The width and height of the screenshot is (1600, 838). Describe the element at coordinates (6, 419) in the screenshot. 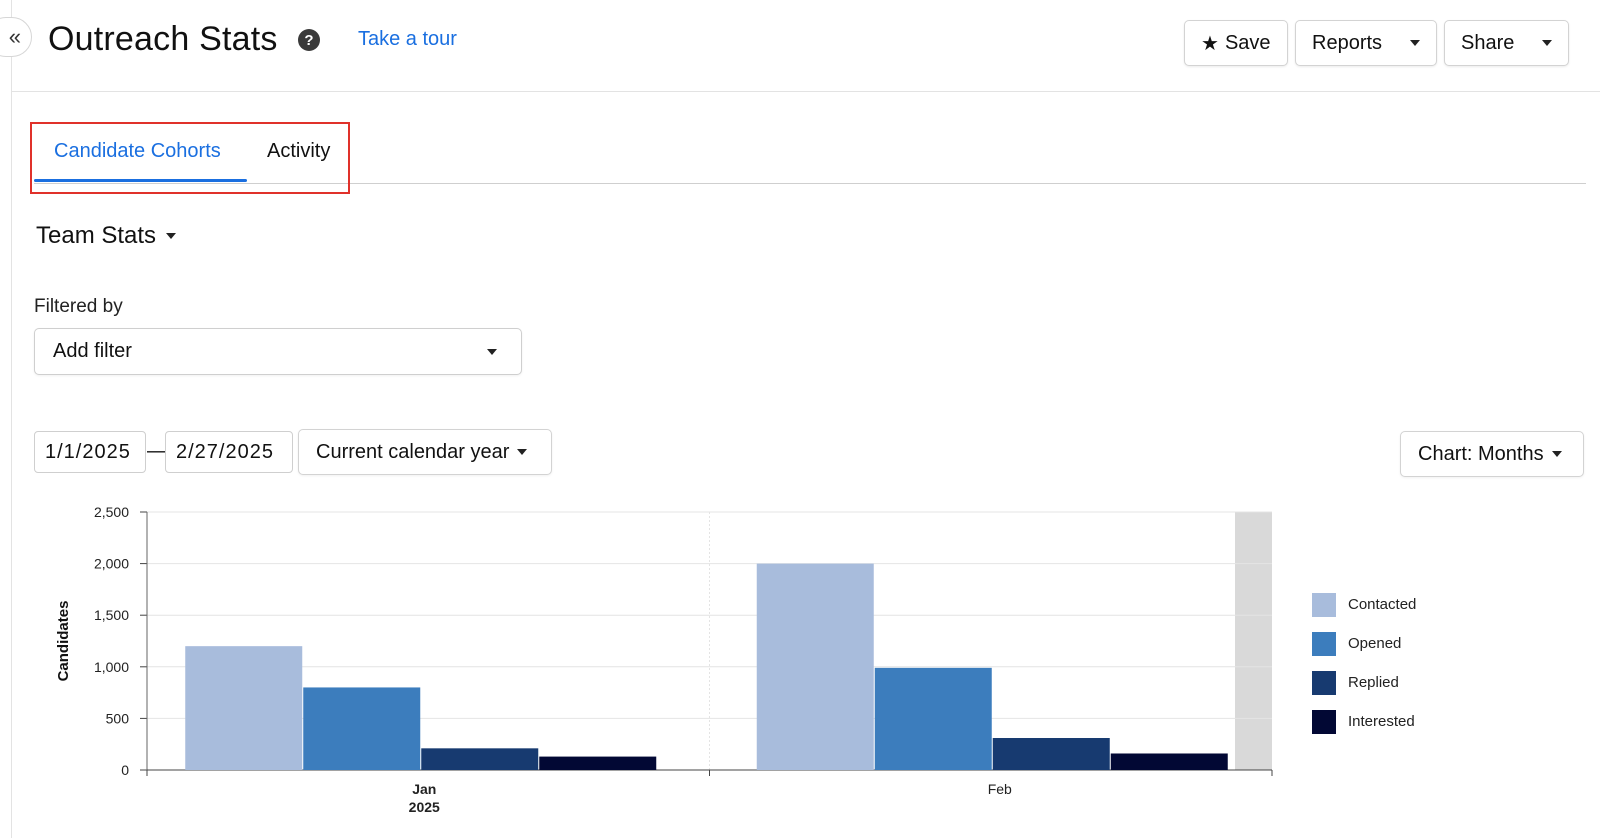

I see `left-rail` at that location.